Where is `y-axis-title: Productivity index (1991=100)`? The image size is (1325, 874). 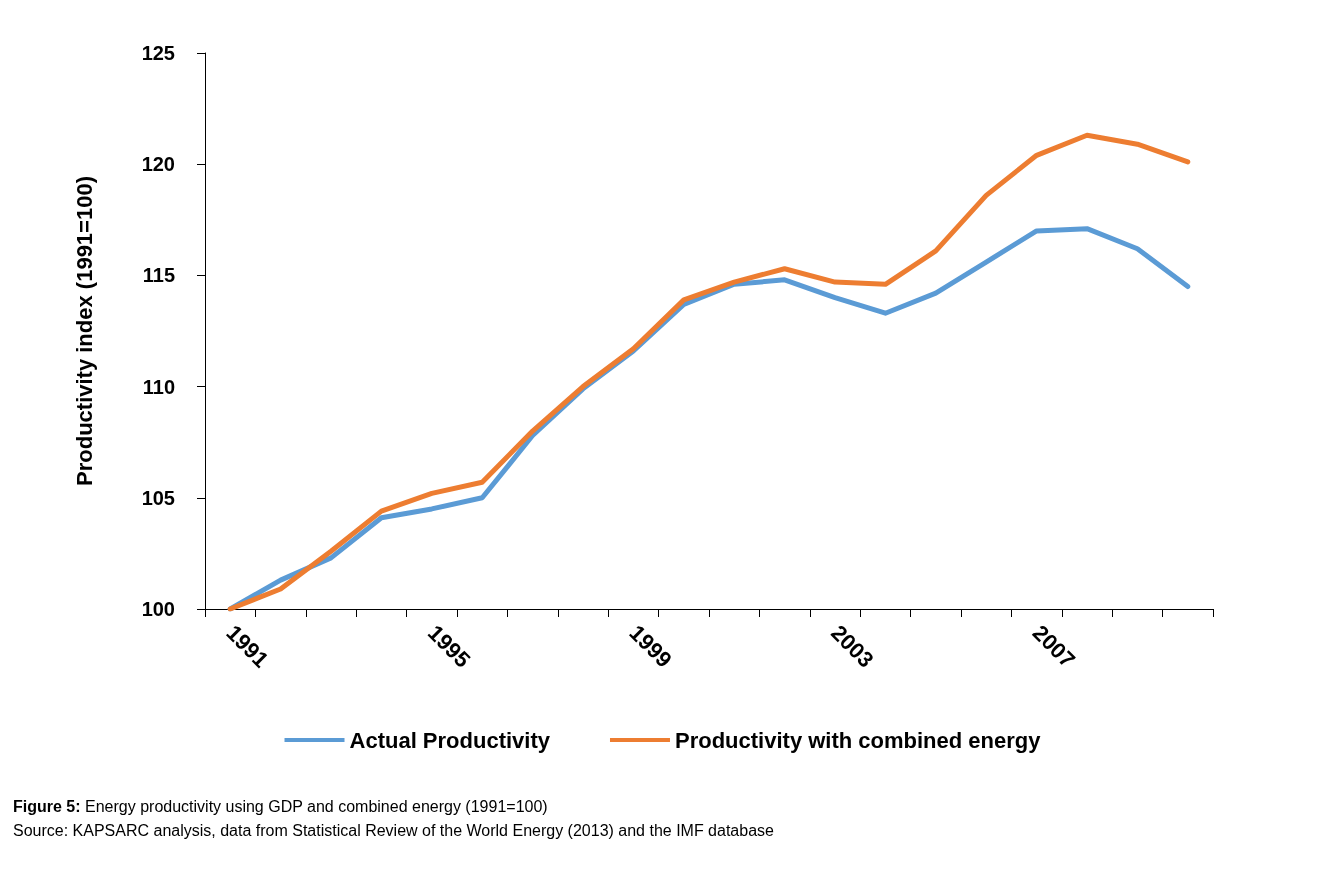 y-axis-title: Productivity index (1991=100) is located at coordinates (84, 331).